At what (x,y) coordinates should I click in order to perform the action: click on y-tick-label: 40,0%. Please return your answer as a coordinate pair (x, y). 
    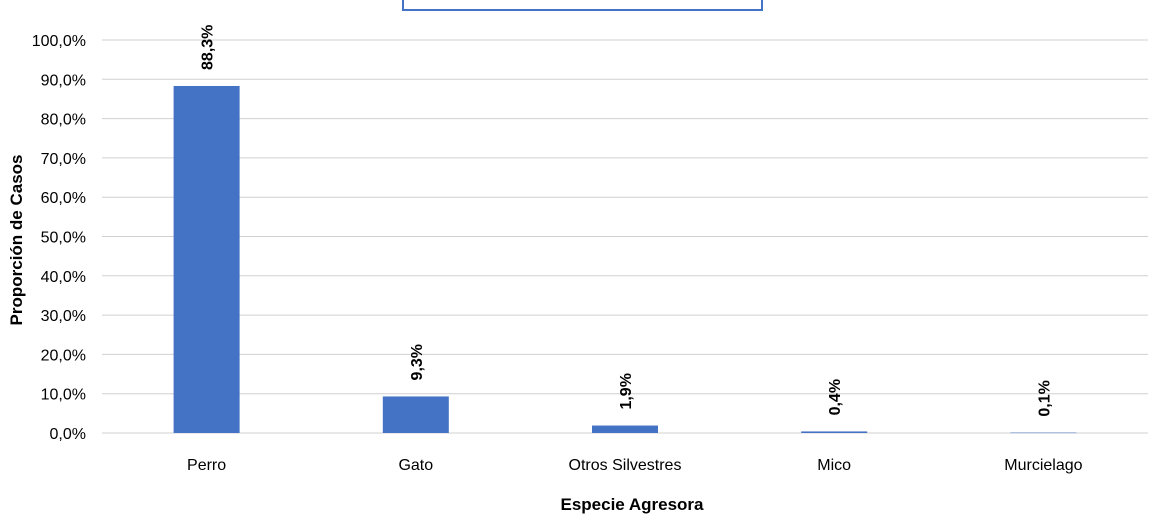
    Looking at the image, I should click on (63, 277).